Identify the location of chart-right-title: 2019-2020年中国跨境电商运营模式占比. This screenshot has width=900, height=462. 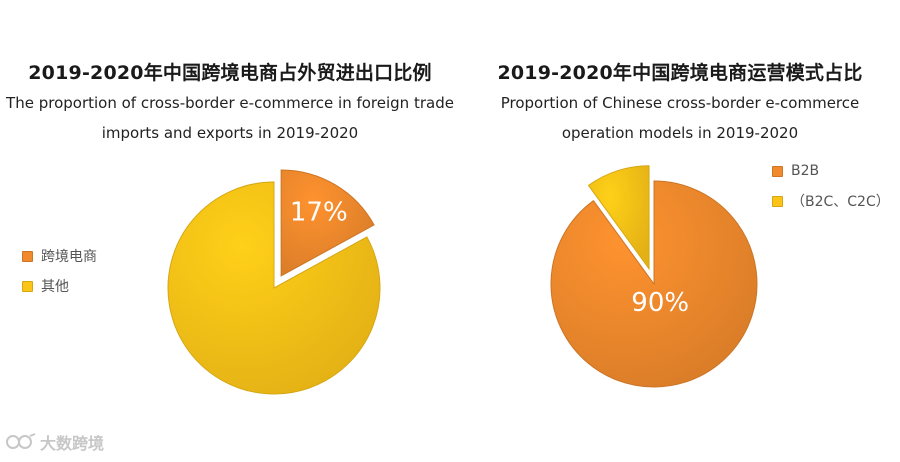
(680, 73).